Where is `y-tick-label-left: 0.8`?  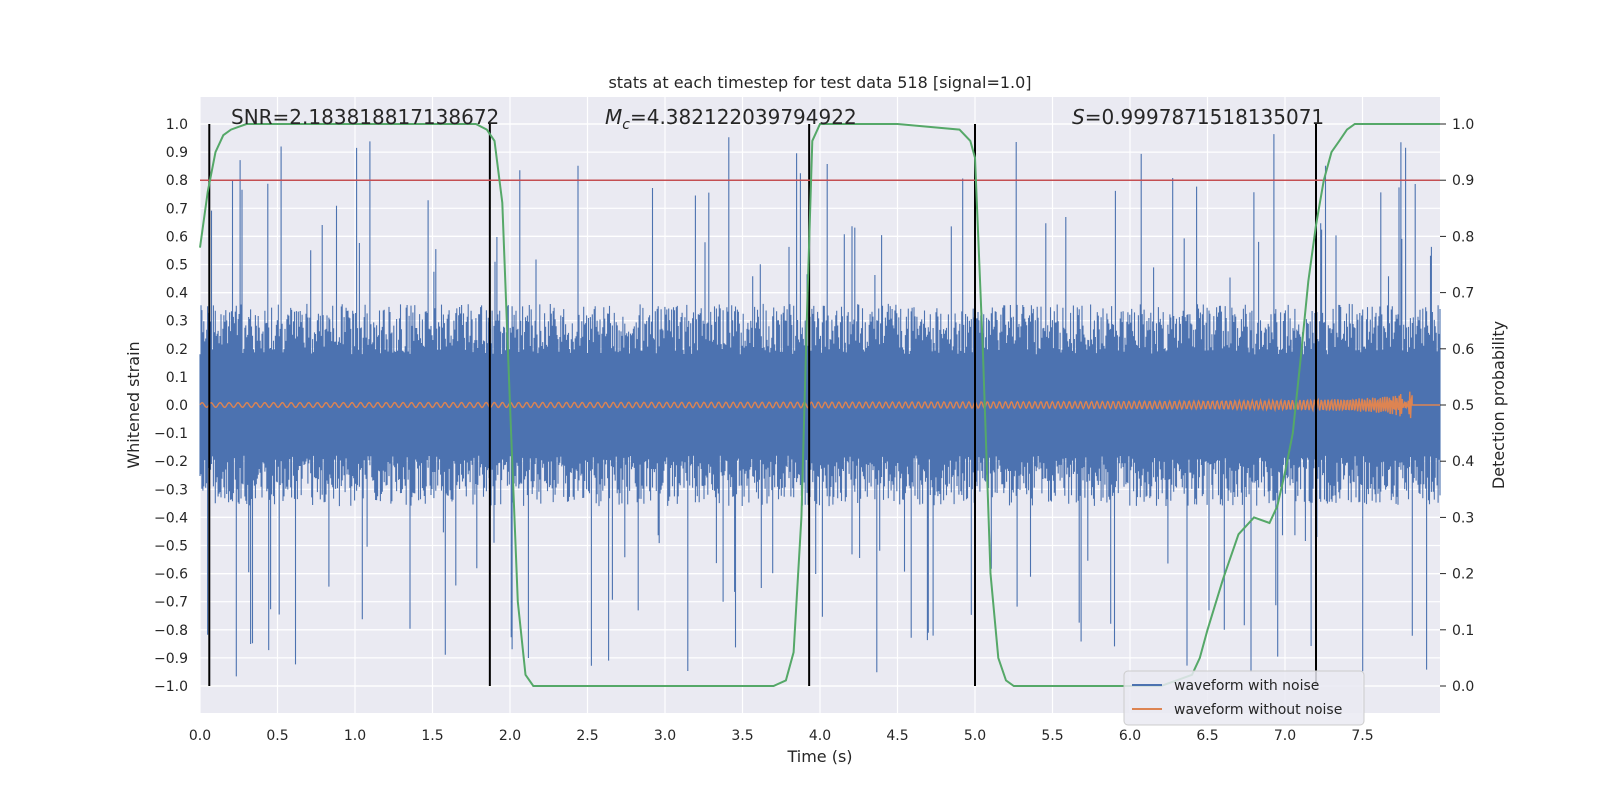 y-tick-label-left: 0.8 is located at coordinates (177, 181).